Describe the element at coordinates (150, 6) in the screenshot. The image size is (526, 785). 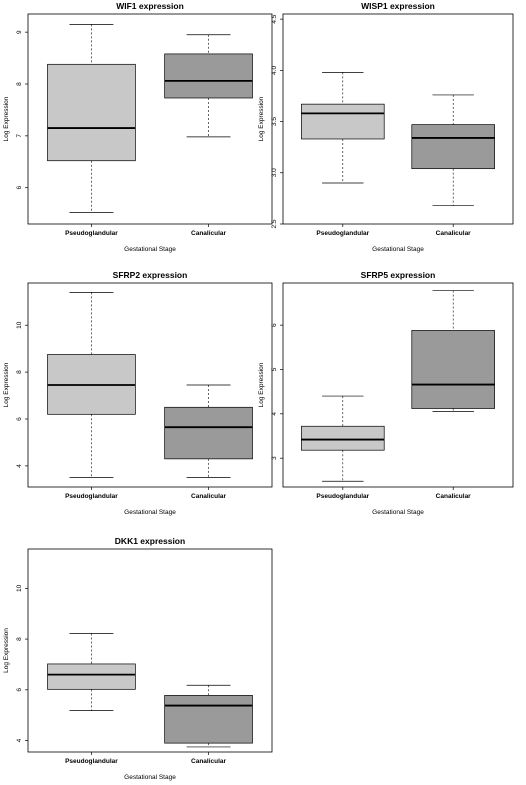
I see `chart-title: WIF1 expression` at that location.